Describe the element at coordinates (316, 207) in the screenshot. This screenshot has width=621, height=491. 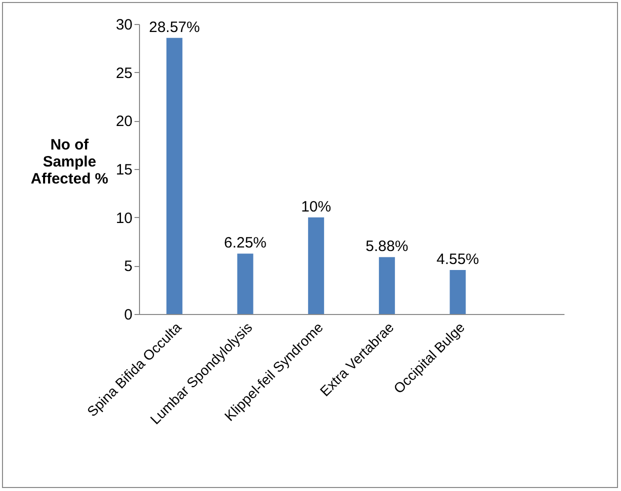
I see `data-label: 10%` at that location.